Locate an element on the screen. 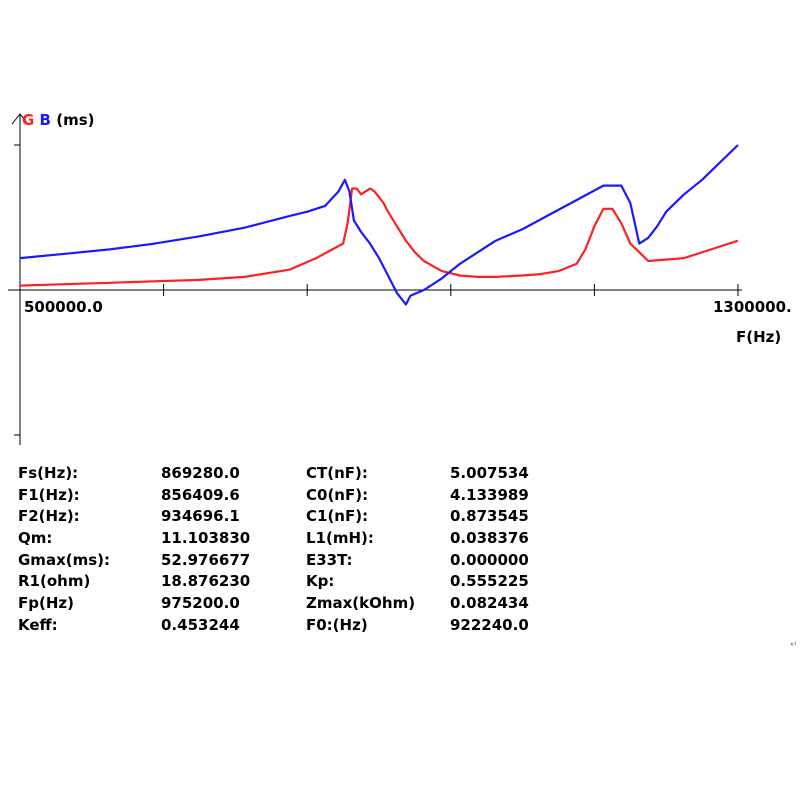  x-tick-label-max: 1300000. is located at coordinates (752, 307).